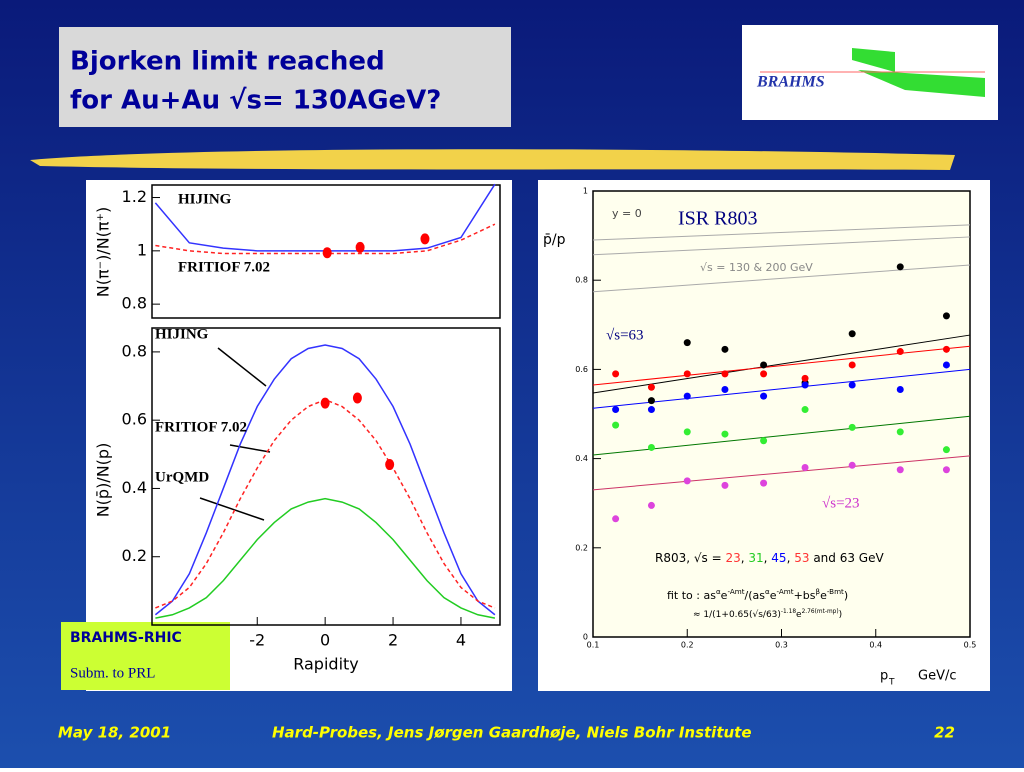 This screenshot has height=772, width=1024. Describe the element at coordinates (326, 476) in the screenshot. I see `plot-frame` at that location.